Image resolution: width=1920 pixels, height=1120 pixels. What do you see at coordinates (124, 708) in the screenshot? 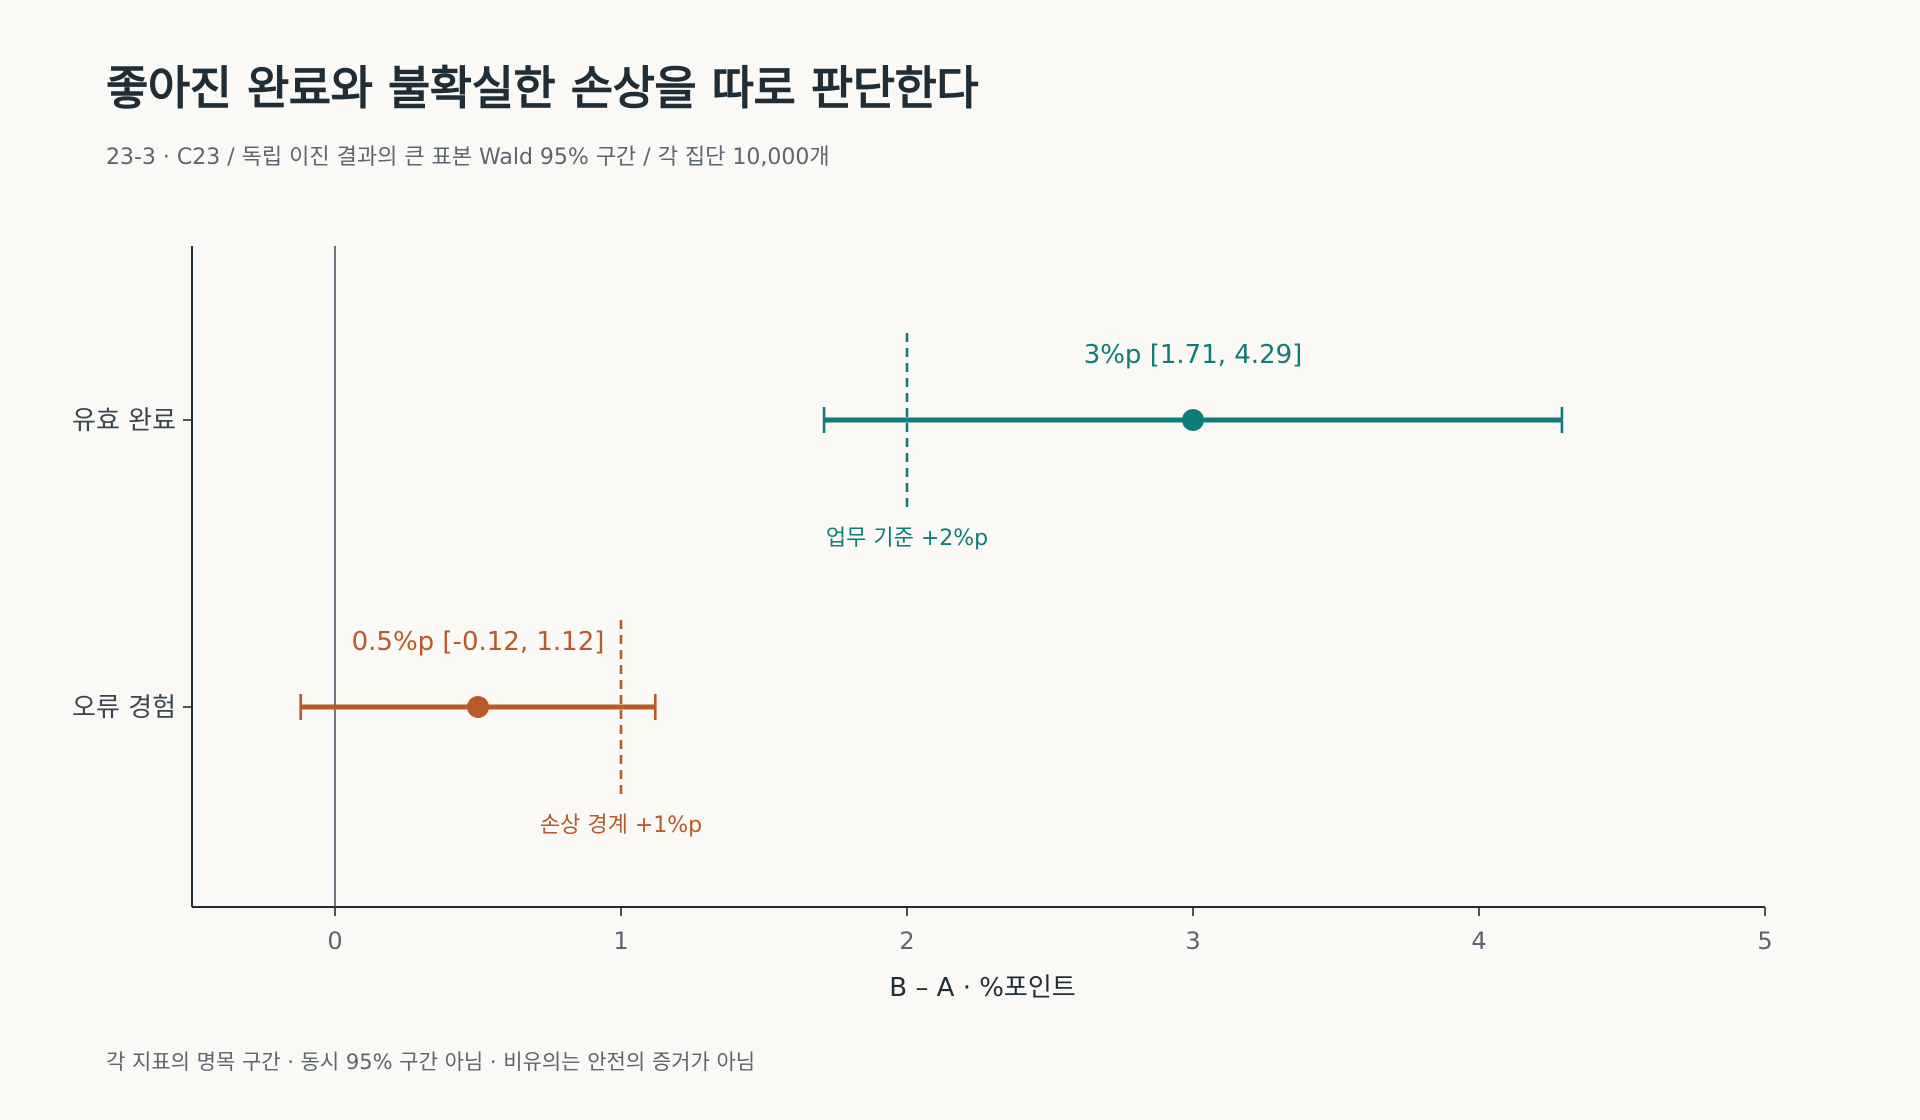
I see `y-category-label: 오류 경험` at bounding box center [124, 708].